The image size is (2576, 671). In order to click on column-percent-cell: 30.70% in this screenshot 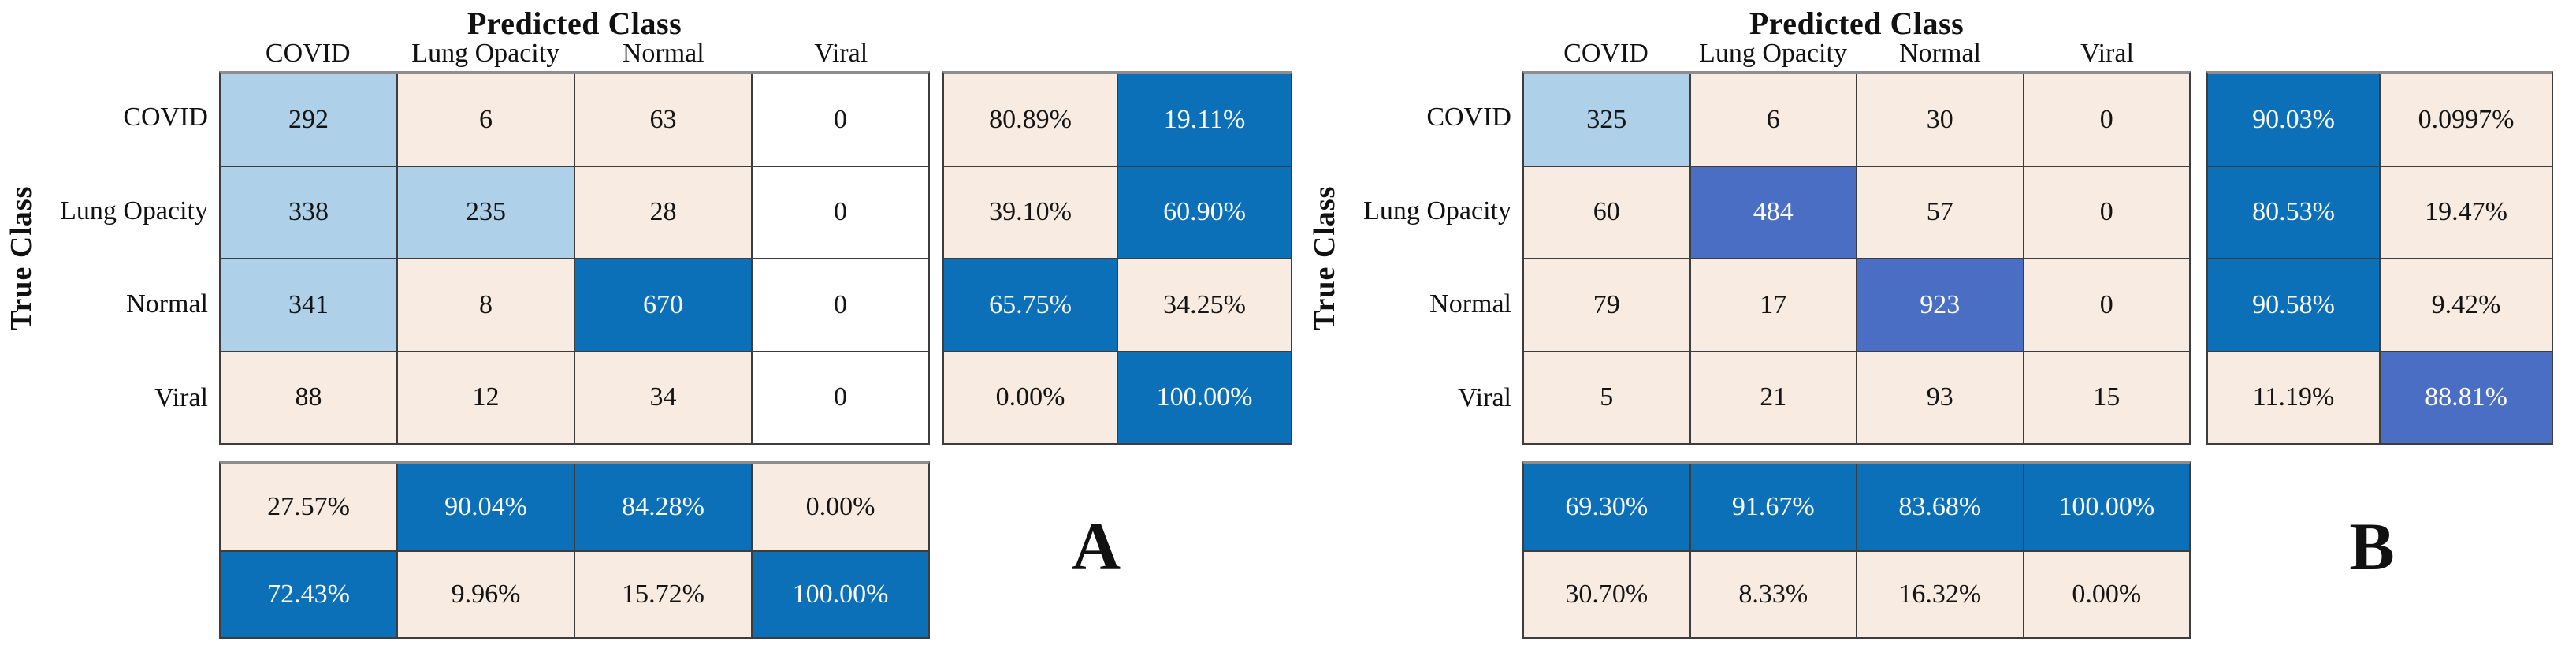, I will do `click(1606, 594)`.